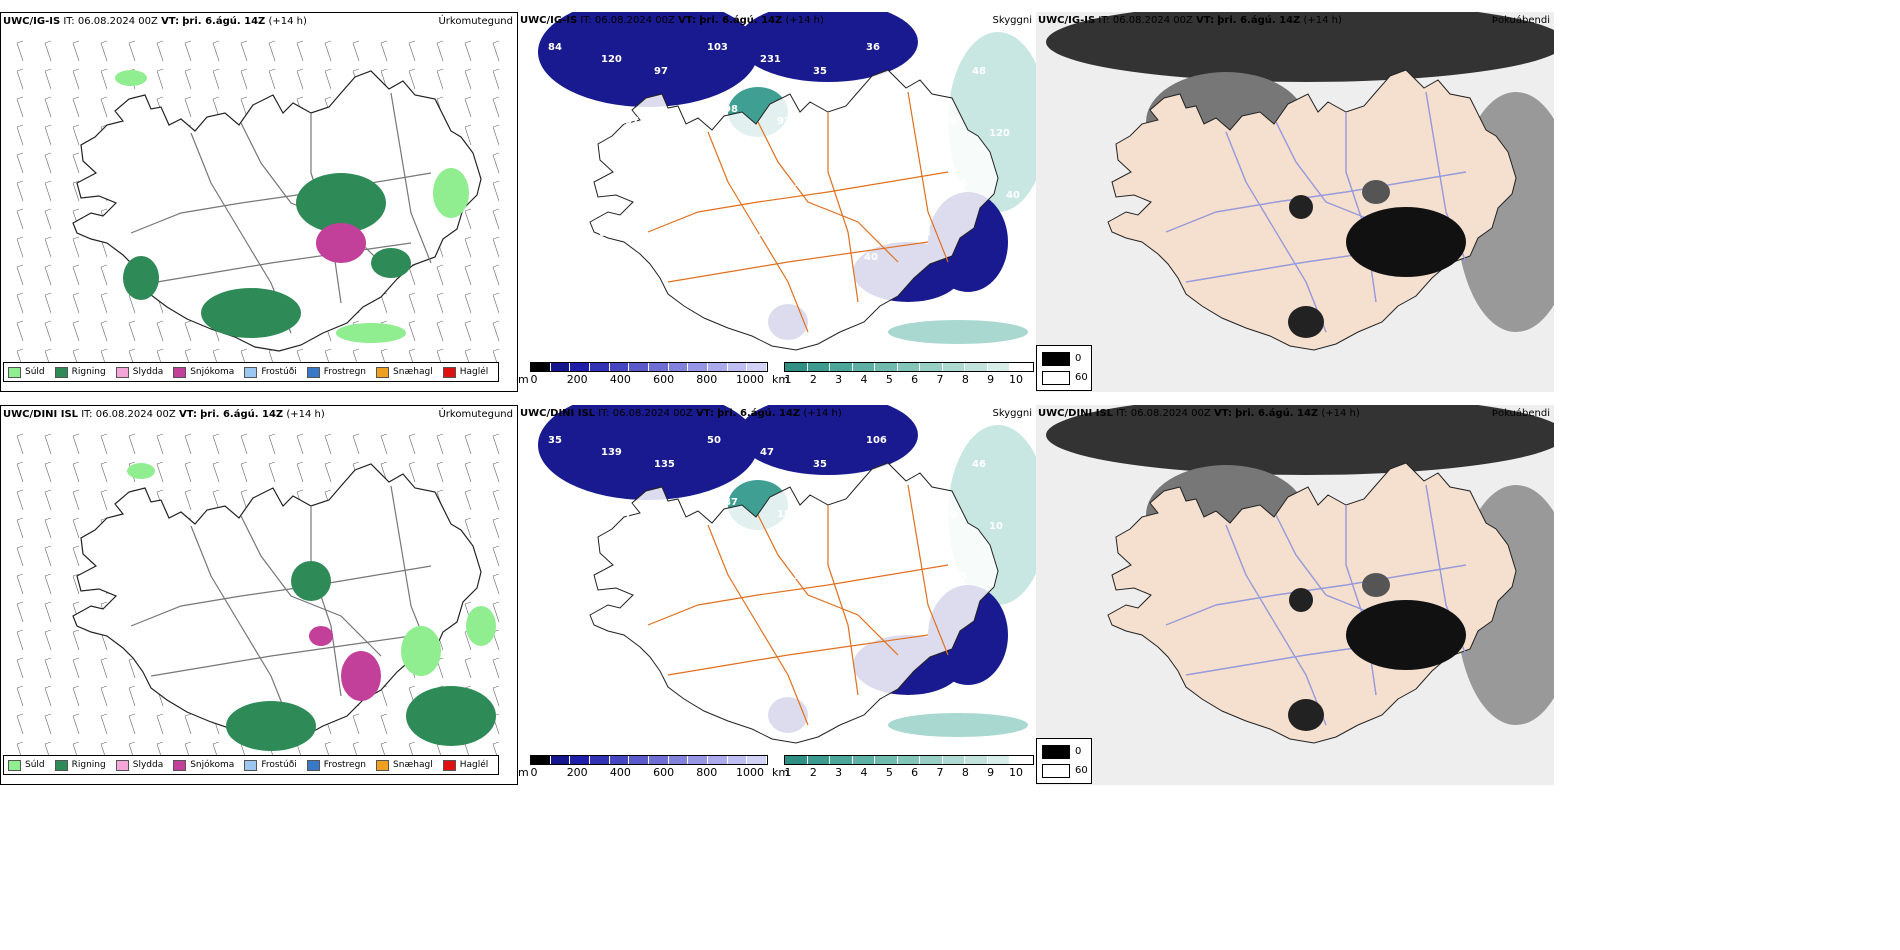 Image resolution: width=1900 pixels, height=950 pixels. What do you see at coordinates (731, 502) in the screenshot?
I see `cloud-base-label: 87` at bounding box center [731, 502].